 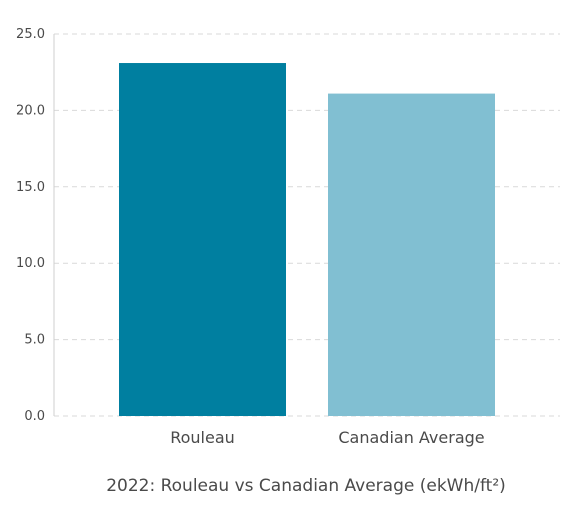 I want to click on x-category-label: Rouleau, so click(x=202, y=437).